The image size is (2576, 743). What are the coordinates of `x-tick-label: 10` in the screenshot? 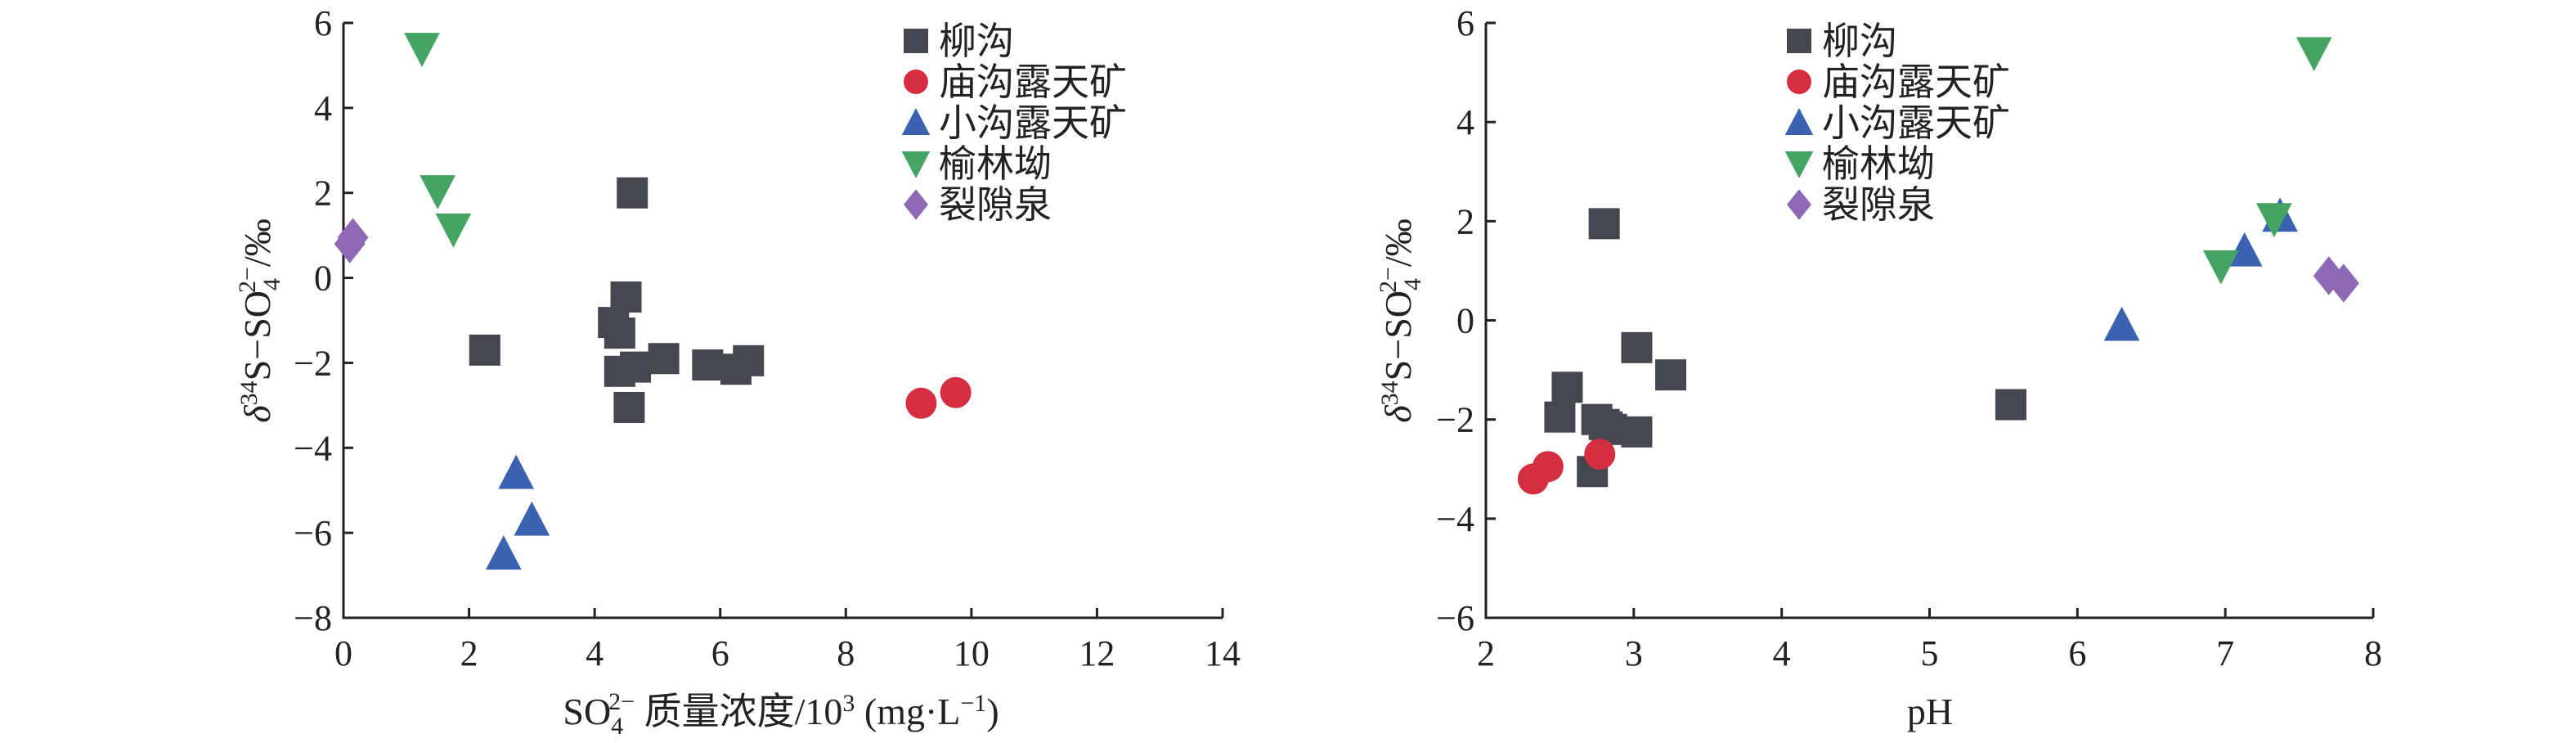 It's located at (972, 653).